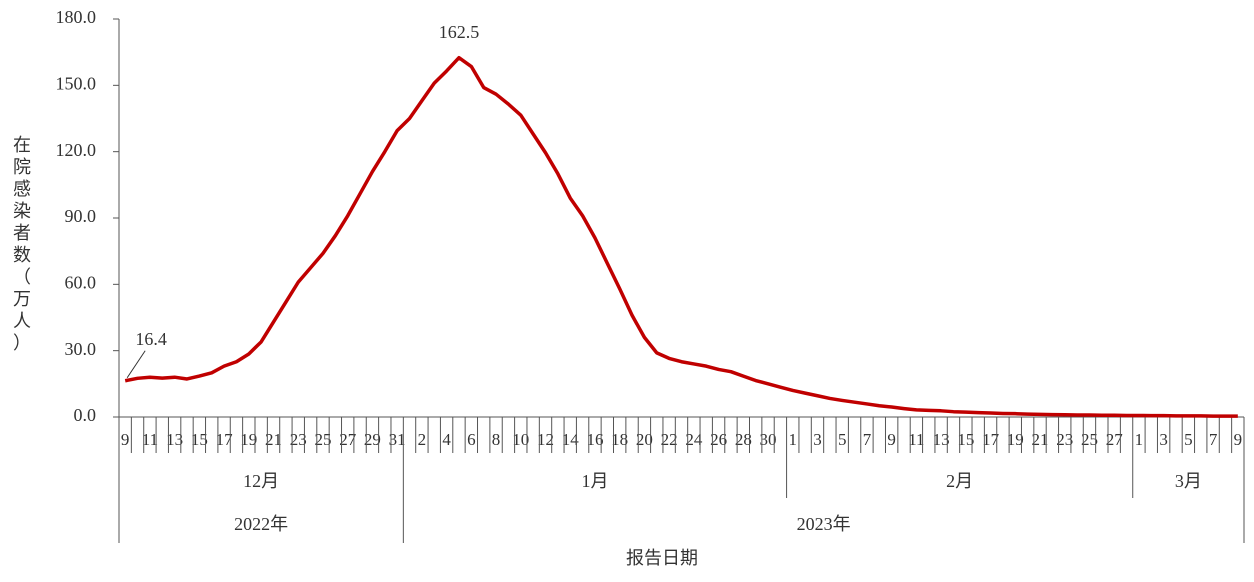  What do you see at coordinates (261, 524) in the screenshot?
I see `year-label: 2022年` at bounding box center [261, 524].